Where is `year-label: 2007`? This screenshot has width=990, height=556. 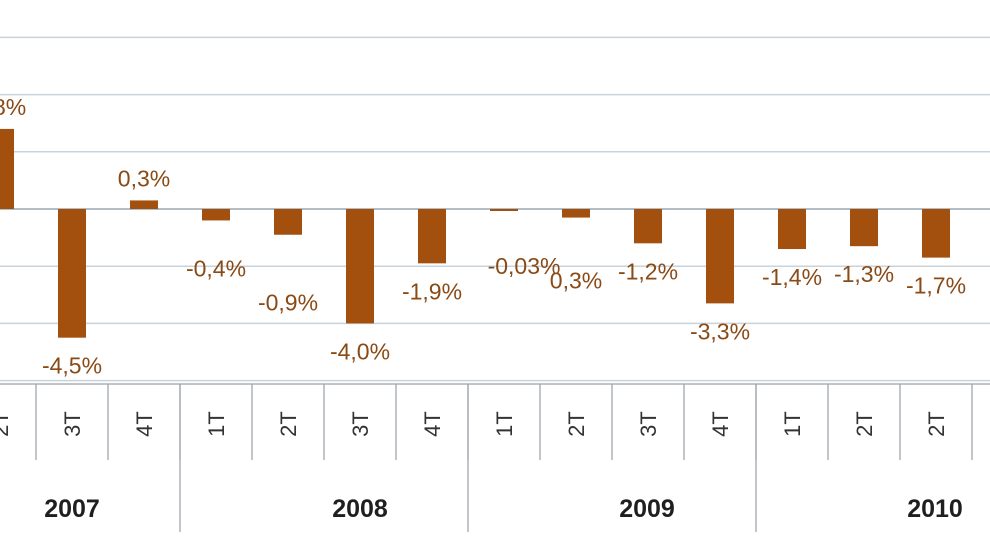
year-label: 2007 is located at coordinates (72, 509).